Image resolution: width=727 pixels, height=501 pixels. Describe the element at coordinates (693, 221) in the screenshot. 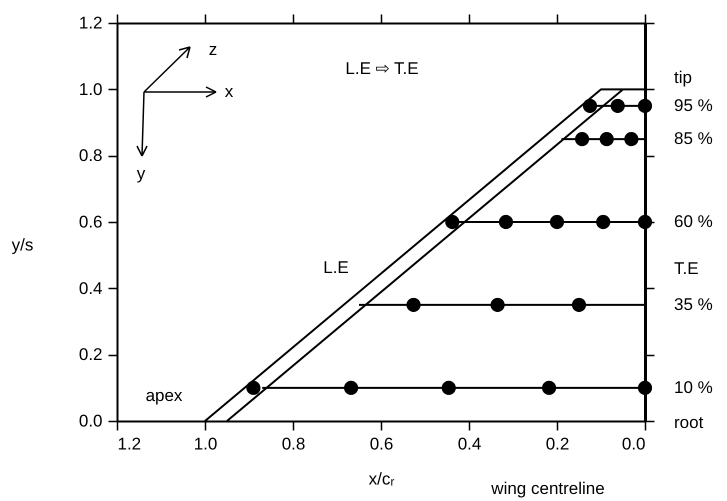

I see `text: 60 %` at that location.